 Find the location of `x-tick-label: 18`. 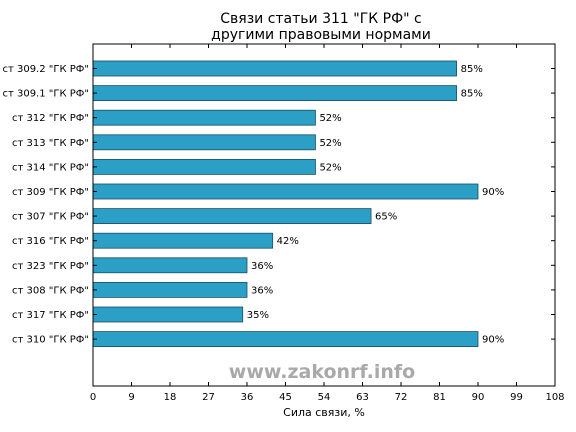

x-tick-label: 18 is located at coordinates (170, 397).